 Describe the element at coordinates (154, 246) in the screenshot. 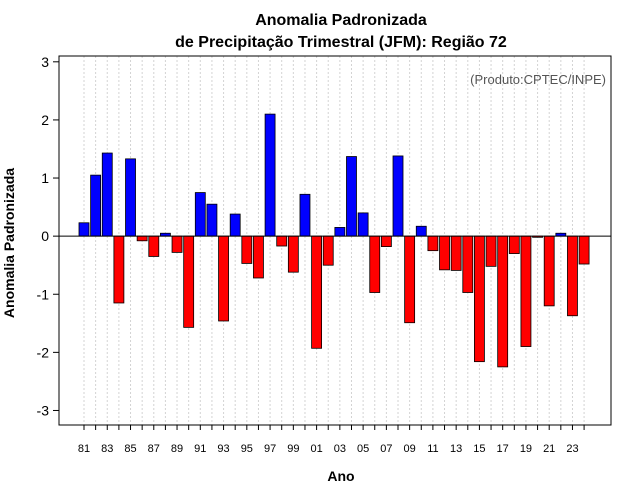

I see `bar-1987` at that location.